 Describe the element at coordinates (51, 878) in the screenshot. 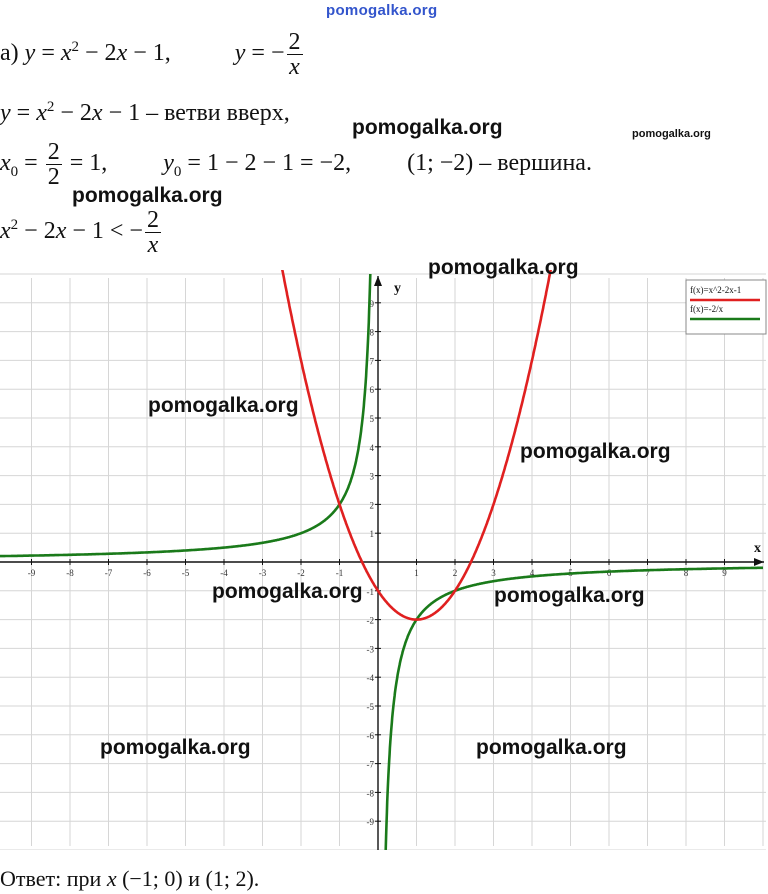

I see `answer-prefix: Ответ: при` at that location.